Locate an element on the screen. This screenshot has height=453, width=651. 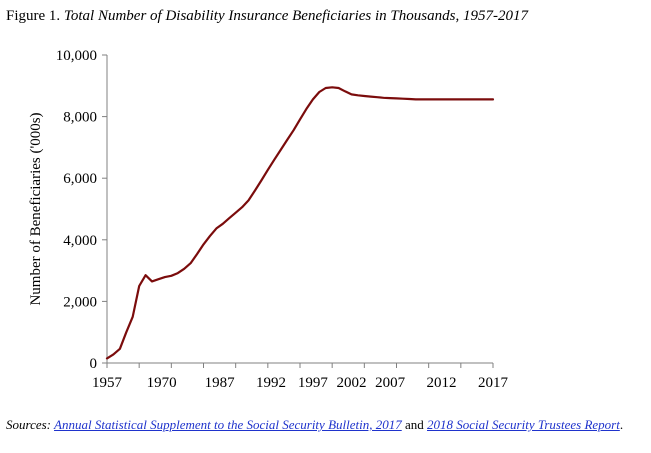
sources-suffix: . is located at coordinates (621, 424).